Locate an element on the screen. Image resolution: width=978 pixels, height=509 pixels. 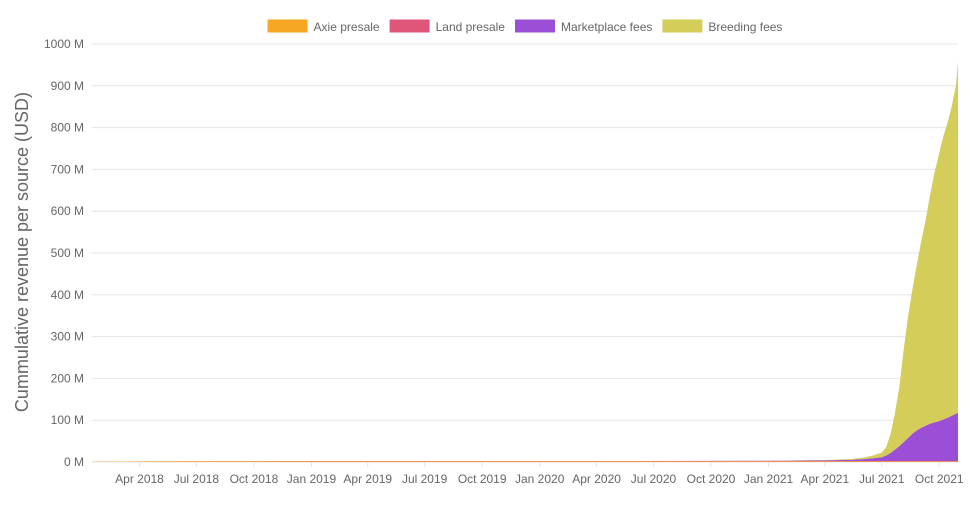
x-tick-label: Apr 2019 is located at coordinates (367, 479).